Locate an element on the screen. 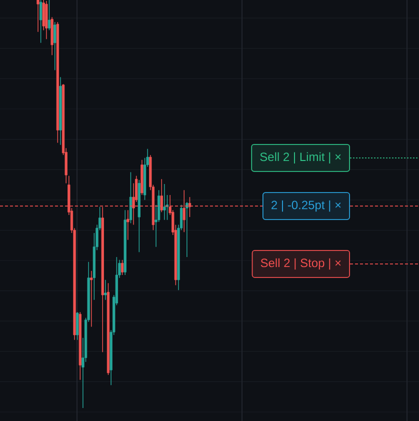 This screenshot has width=419, height=421. annotation: 2 | -0.25pt | × is located at coordinates (306, 206).